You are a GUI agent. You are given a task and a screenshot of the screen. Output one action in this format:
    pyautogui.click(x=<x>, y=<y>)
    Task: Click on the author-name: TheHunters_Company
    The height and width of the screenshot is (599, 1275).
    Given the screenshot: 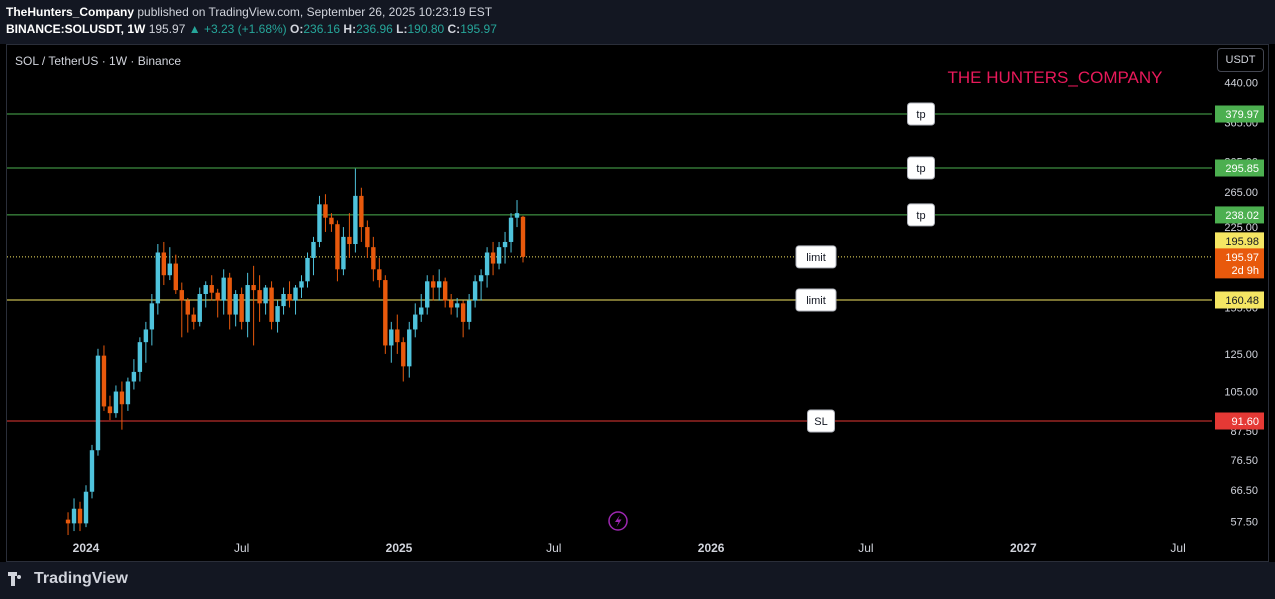 What is the action you would take?
    pyautogui.click(x=70, y=12)
    